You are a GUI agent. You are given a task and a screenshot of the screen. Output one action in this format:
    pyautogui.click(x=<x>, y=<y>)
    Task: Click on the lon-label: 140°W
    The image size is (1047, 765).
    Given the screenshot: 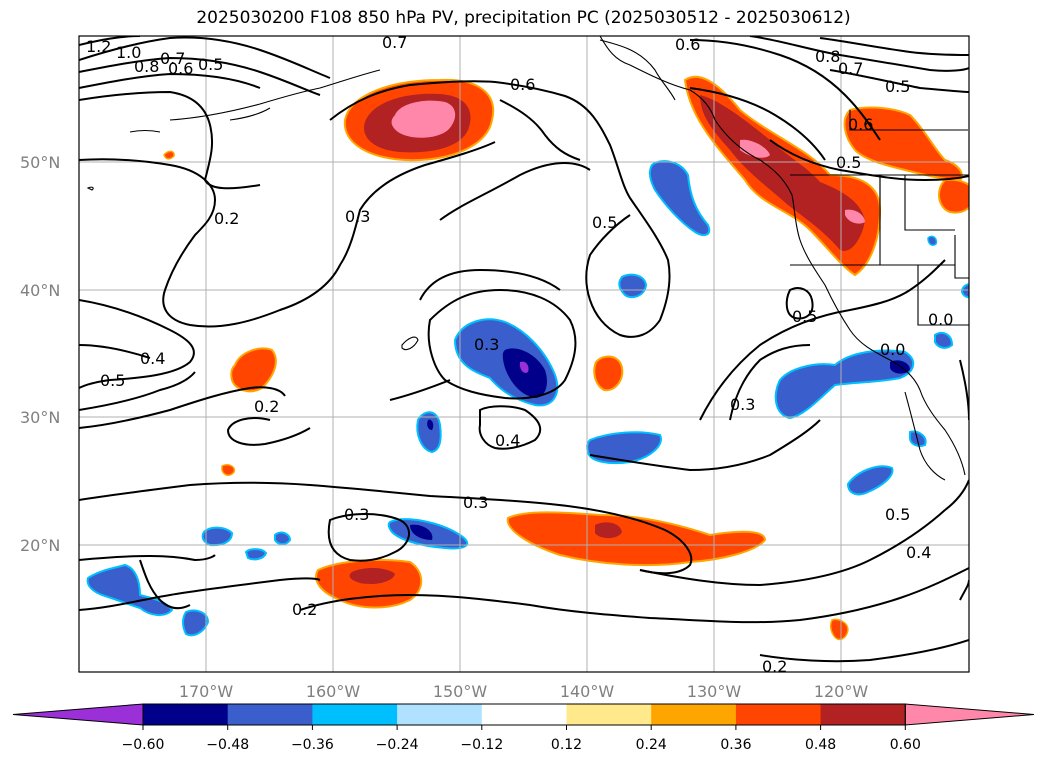 What is the action you would take?
    pyautogui.click(x=587, y=691)
    